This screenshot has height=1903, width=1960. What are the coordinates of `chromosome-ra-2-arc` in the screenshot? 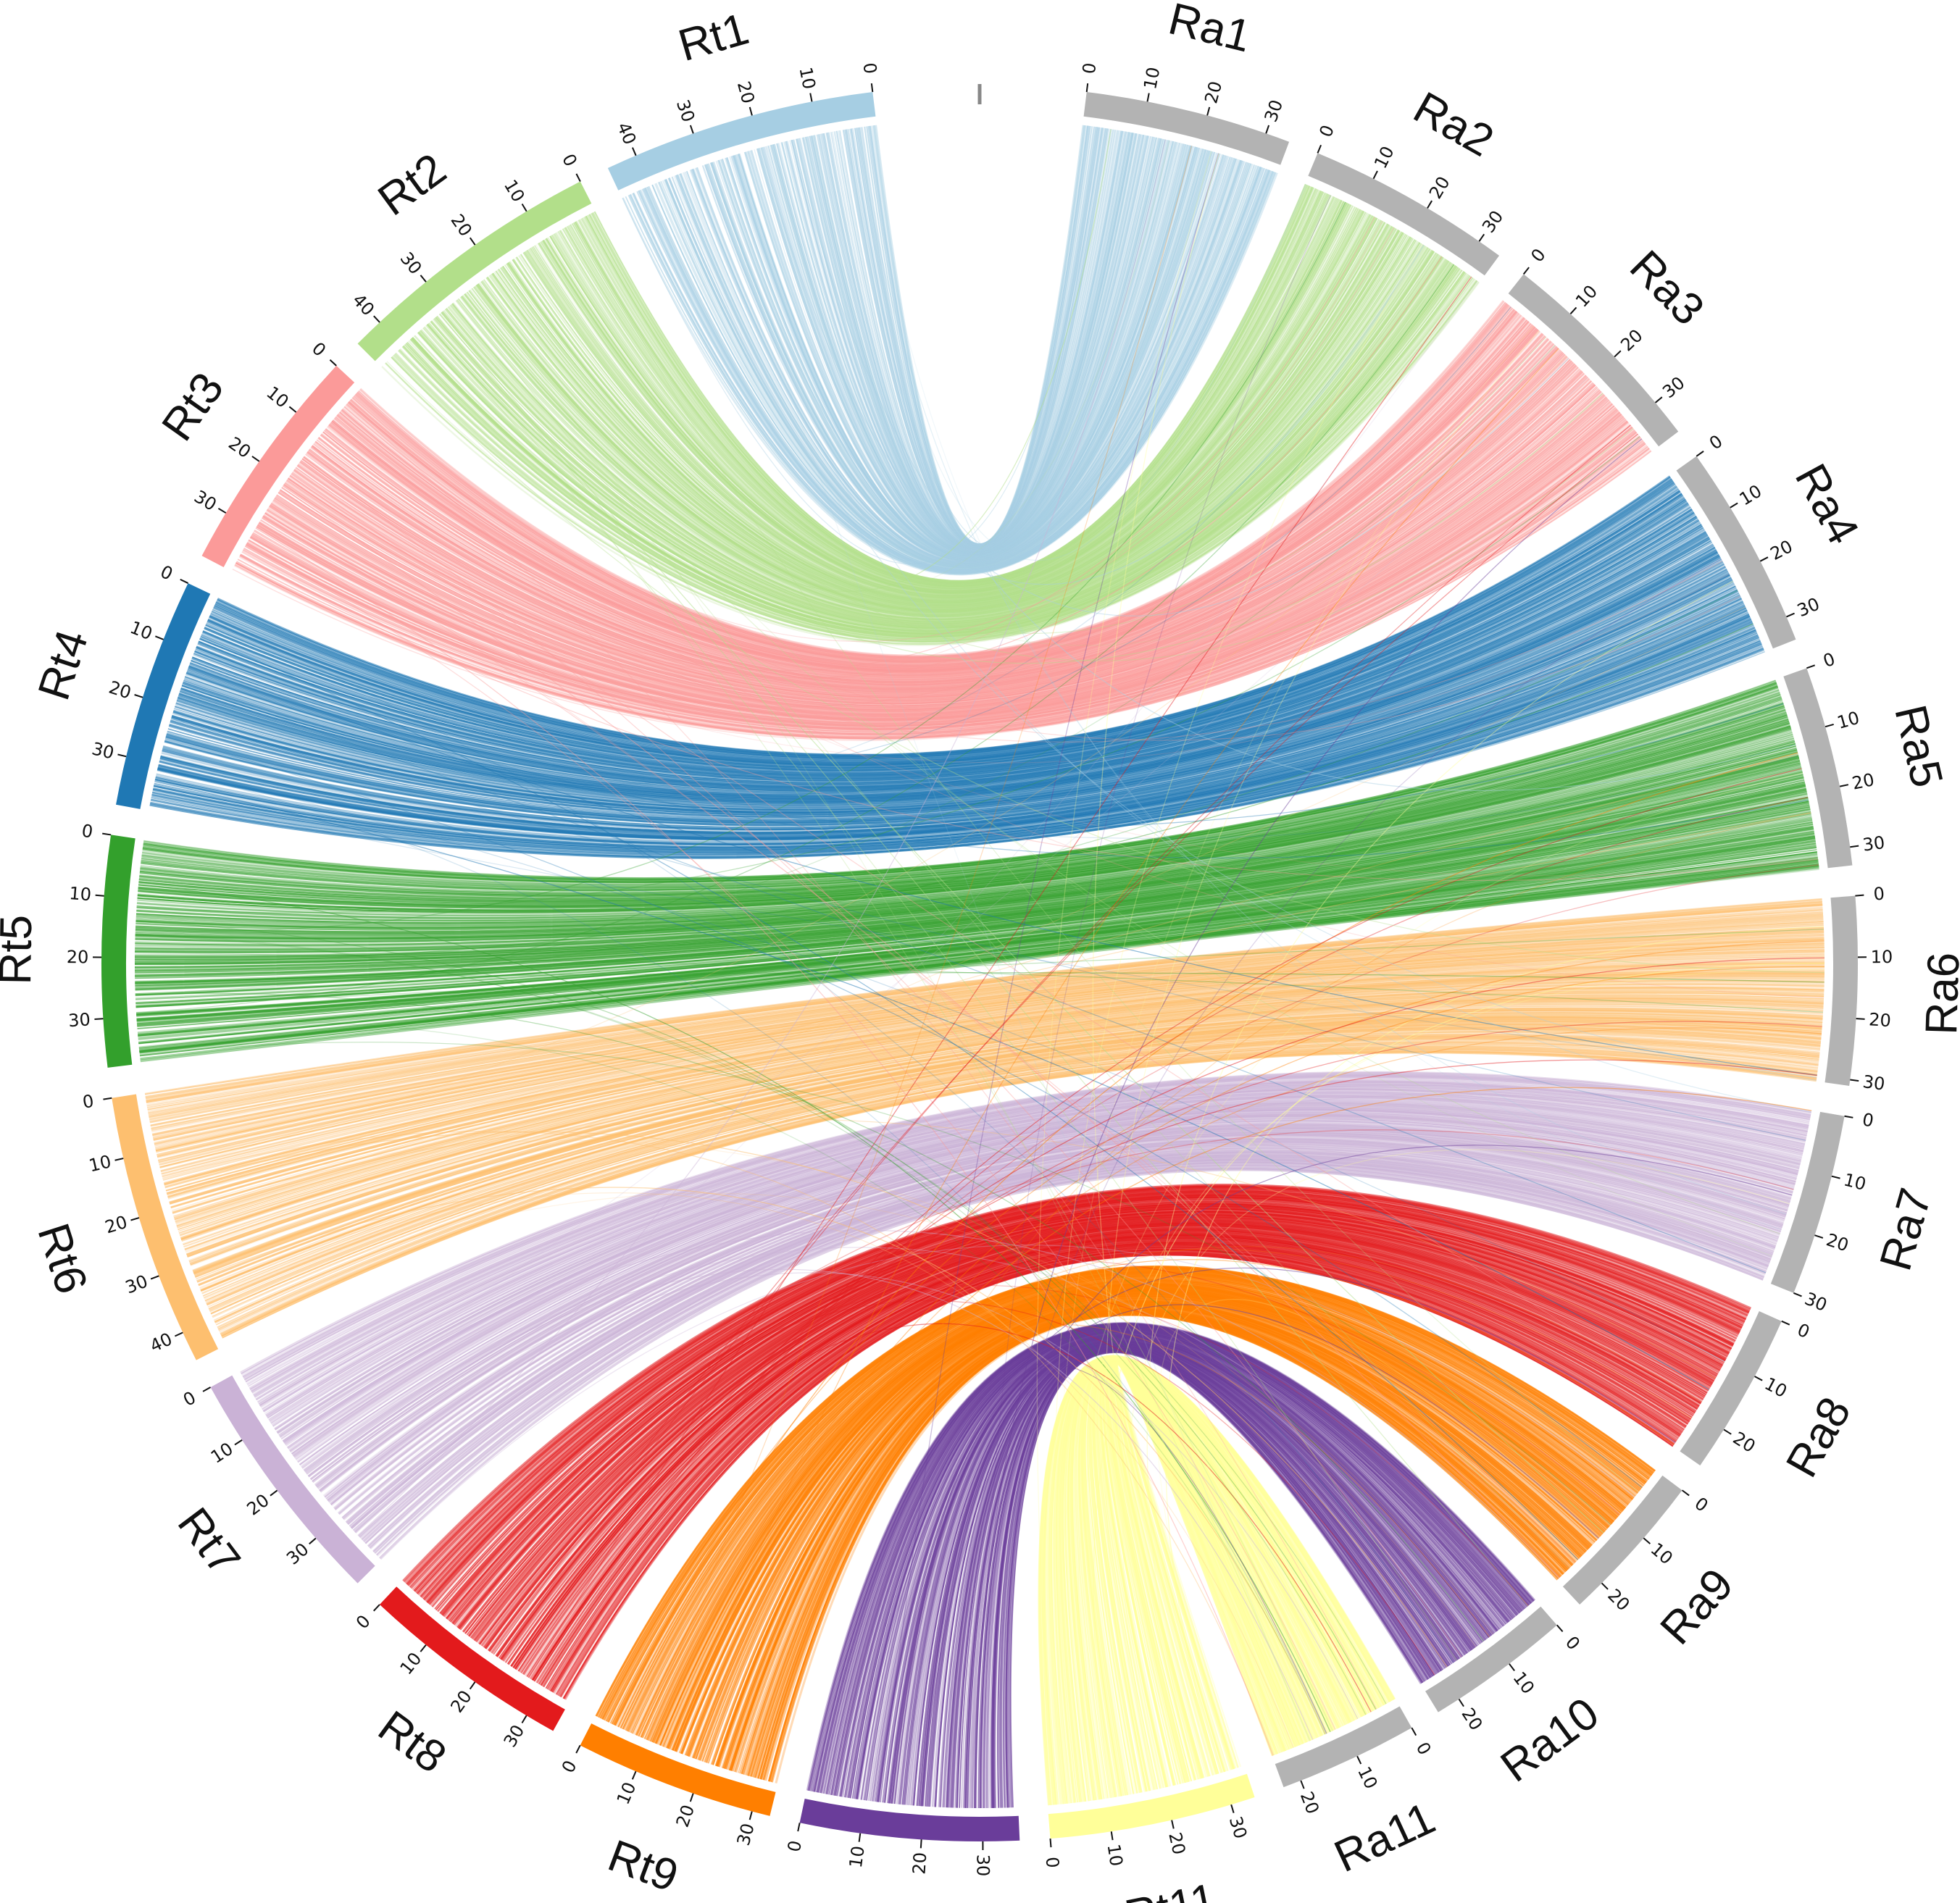 It's located at (1404, 214).